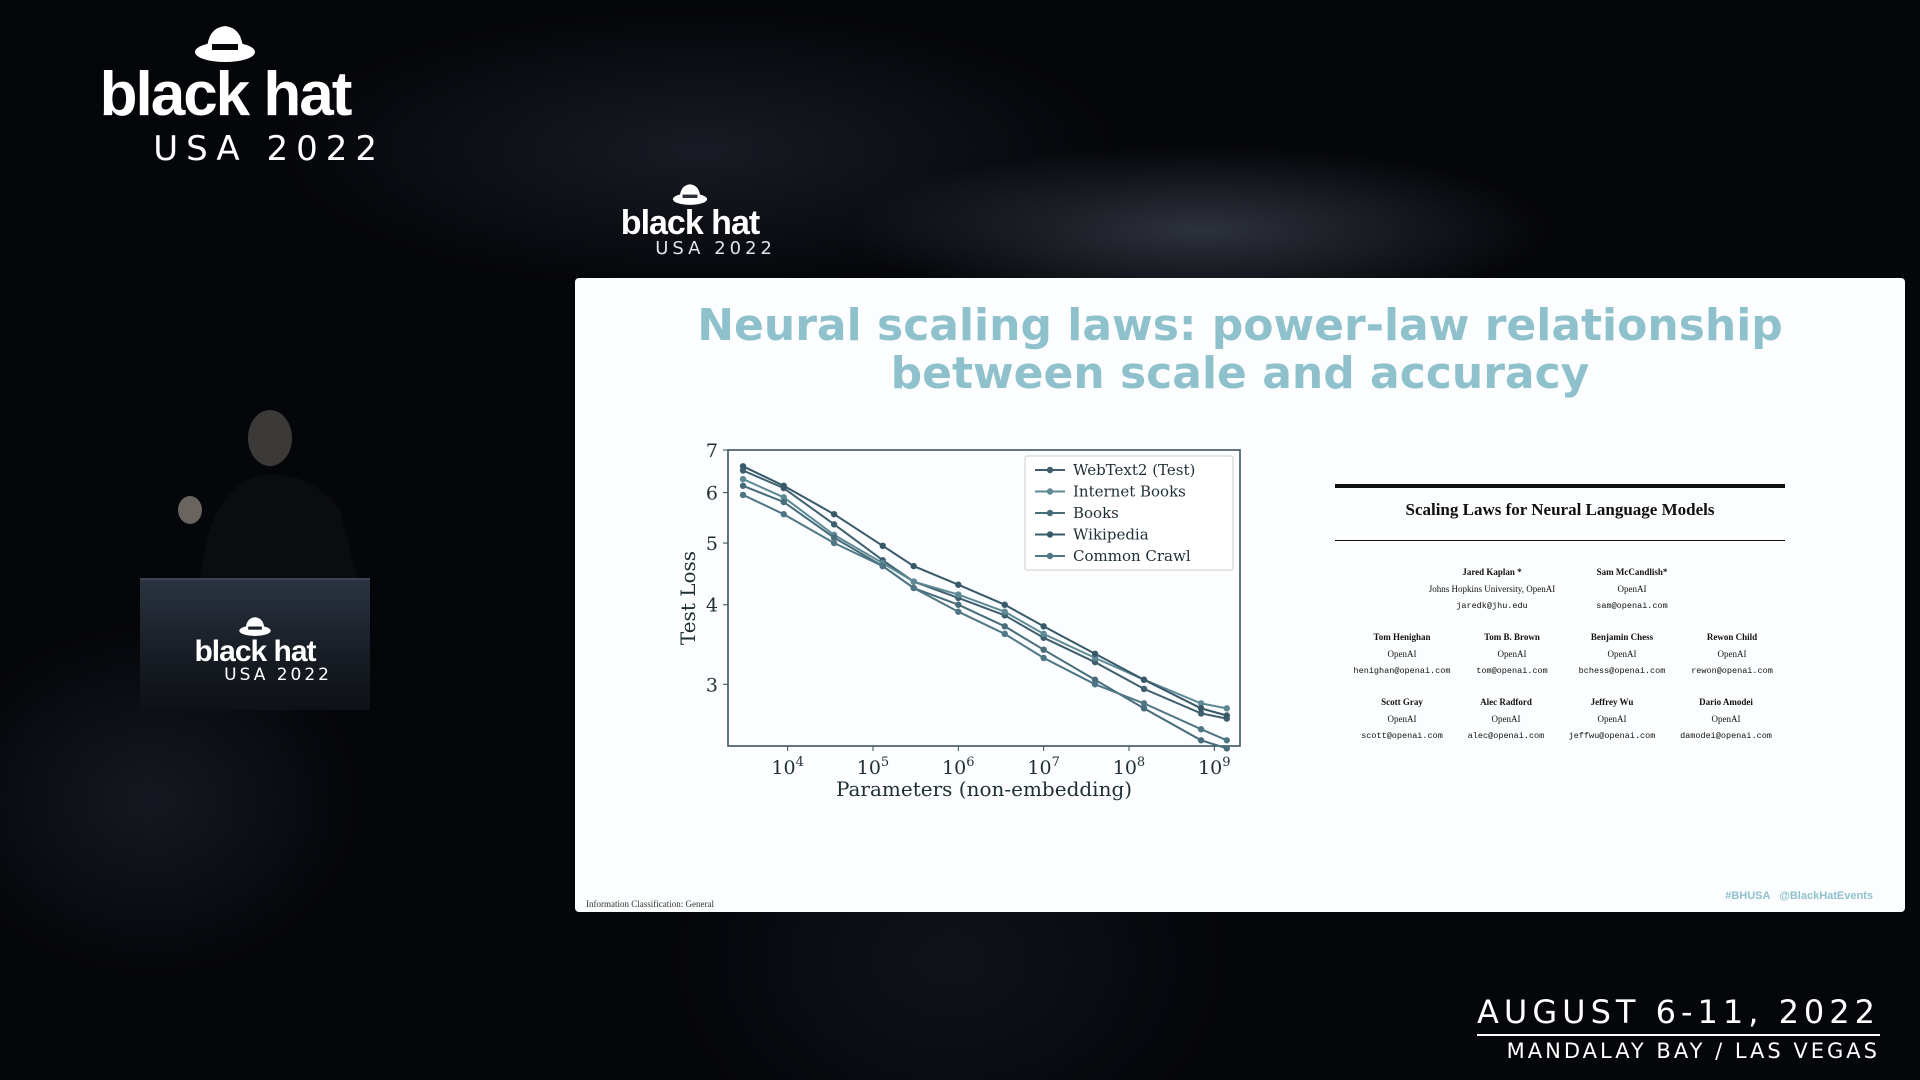  What do you see at coordinates (1506, 736) in the screenshot?
I see `author-email: alec@openai.com` at bounding box center [1506, 736].